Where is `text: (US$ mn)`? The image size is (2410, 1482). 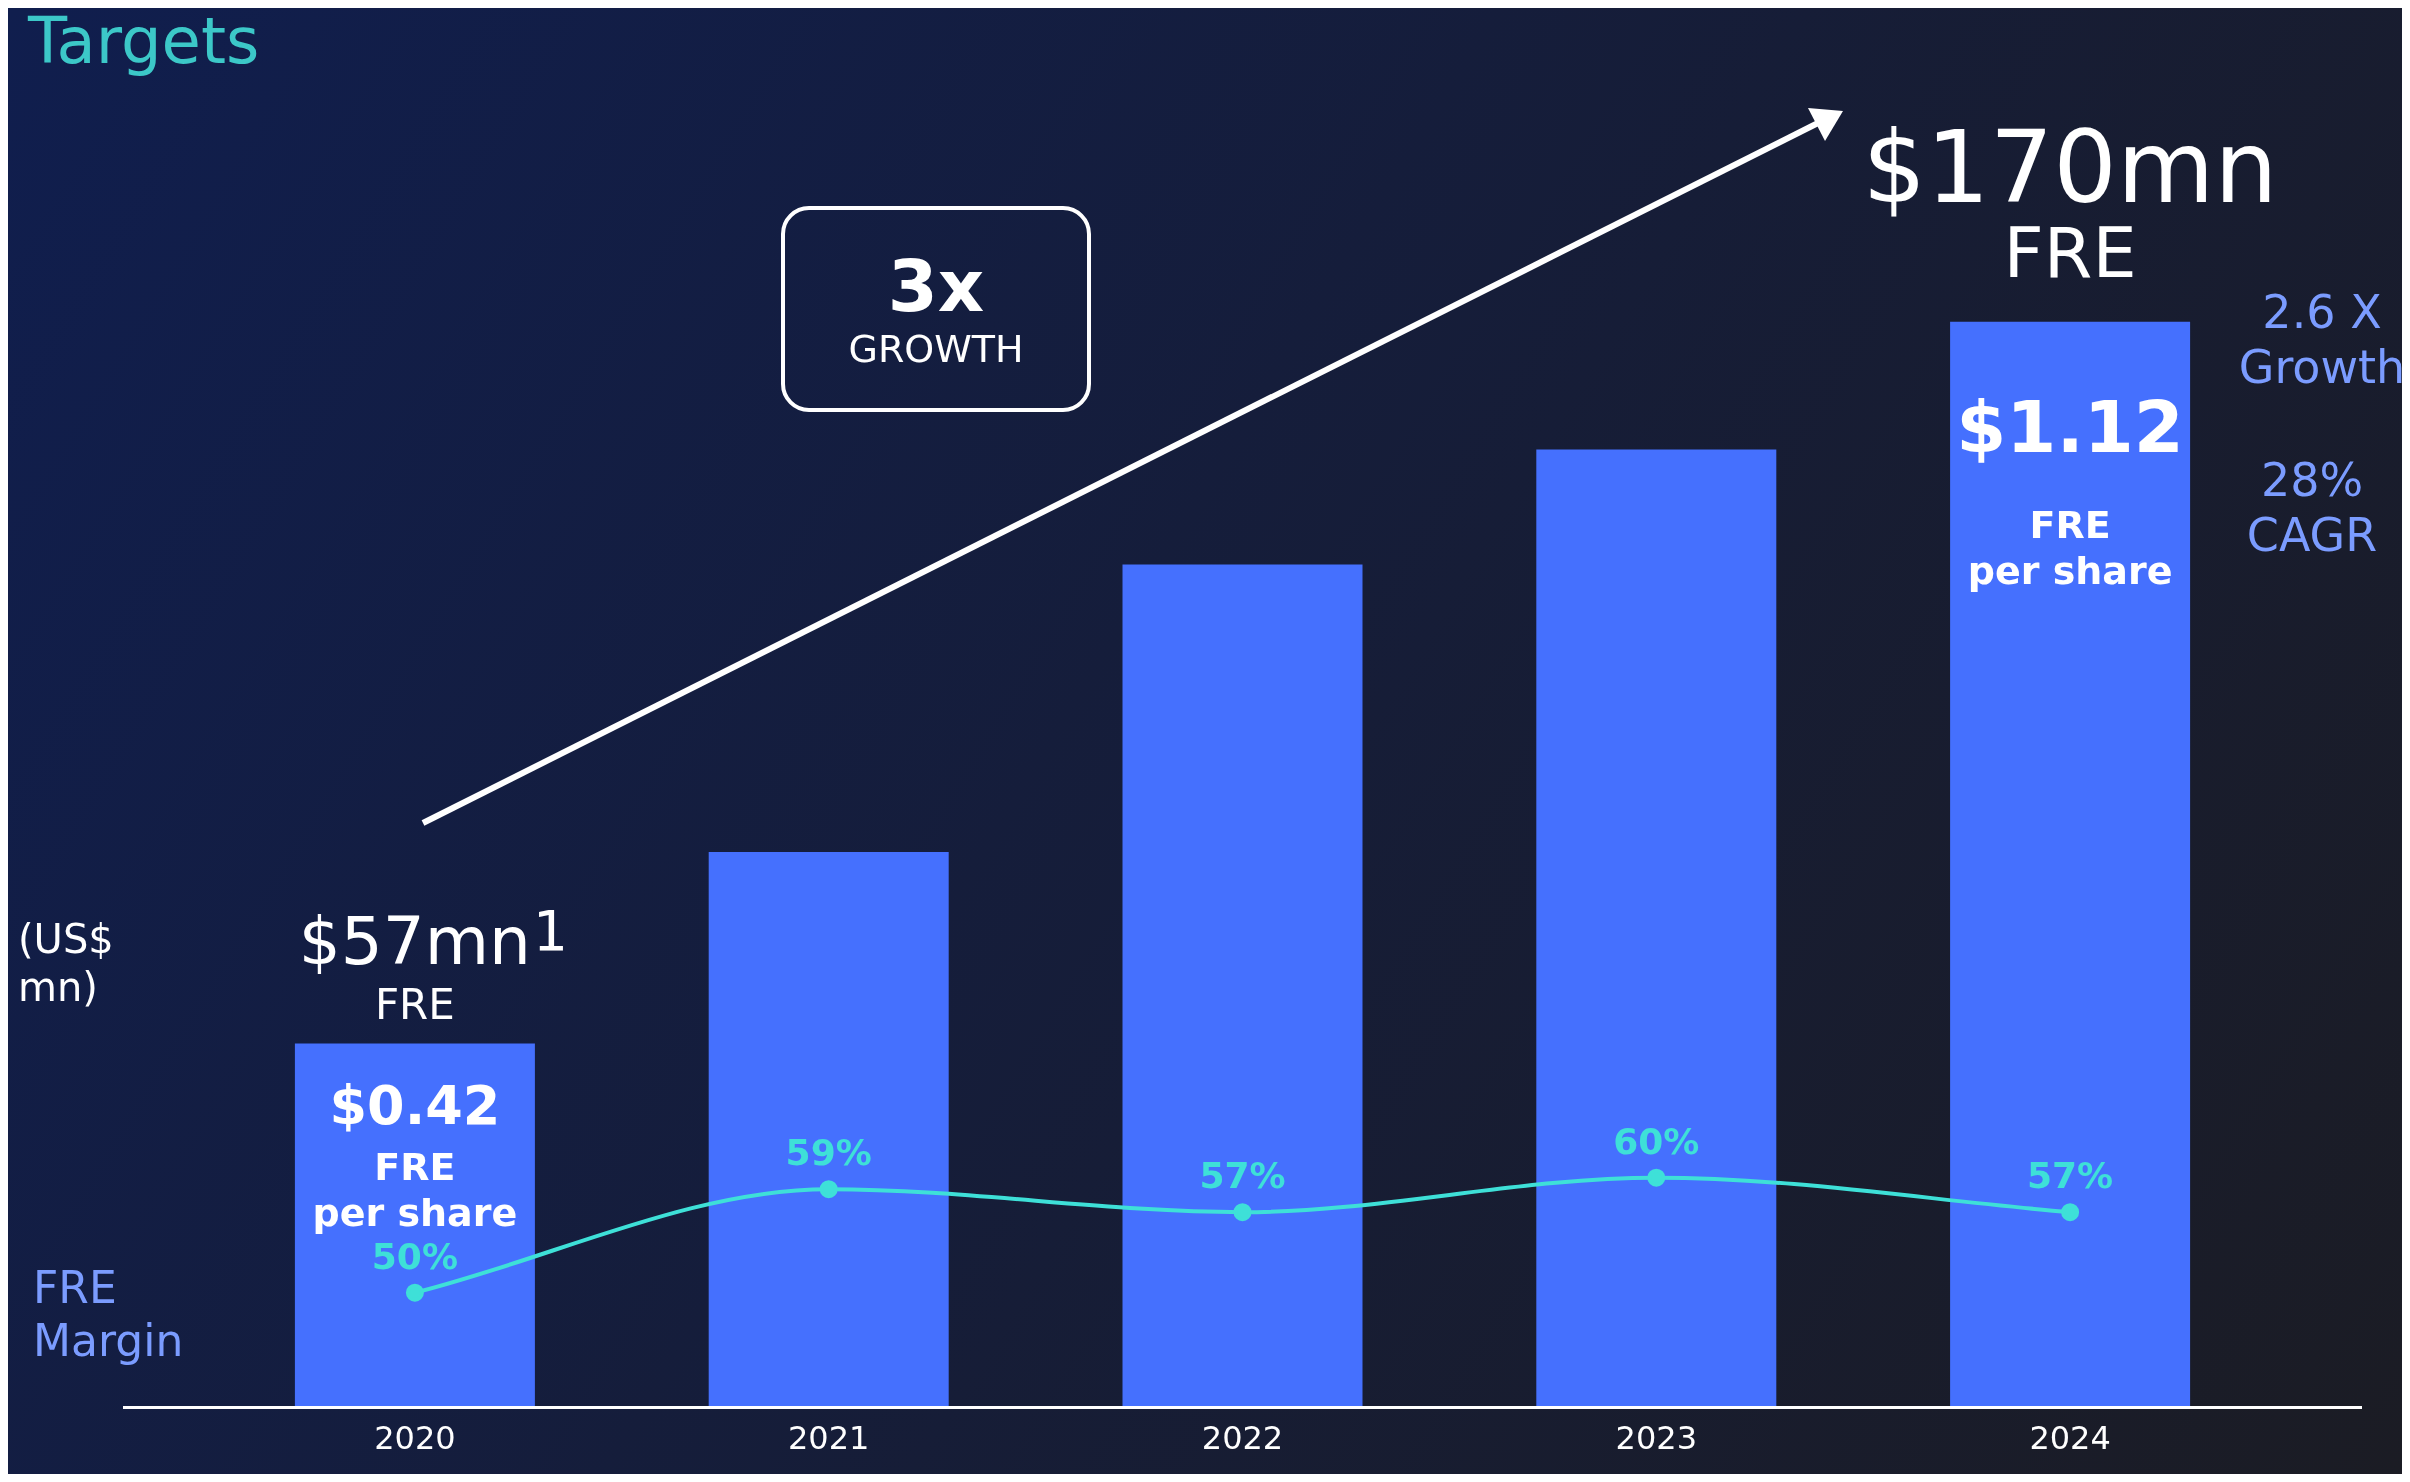
text: (US$ mn) is located at coordinates (66, 963).